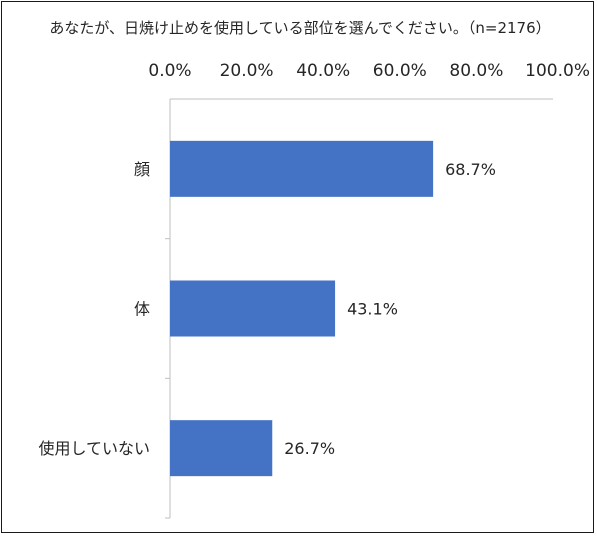 The width and height of the screenshot is (597, 536). I want to click on data-label: 68.7%, so click(470, 169).